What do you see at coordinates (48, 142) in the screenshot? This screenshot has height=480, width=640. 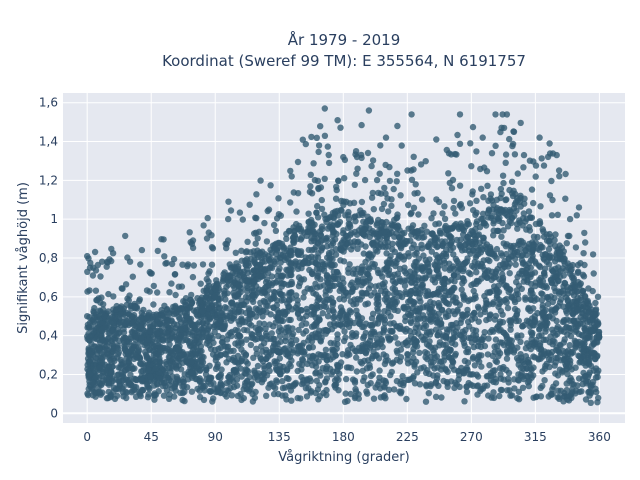 I see `y-tick-label: 1,4` at bounding box center [48, 142].